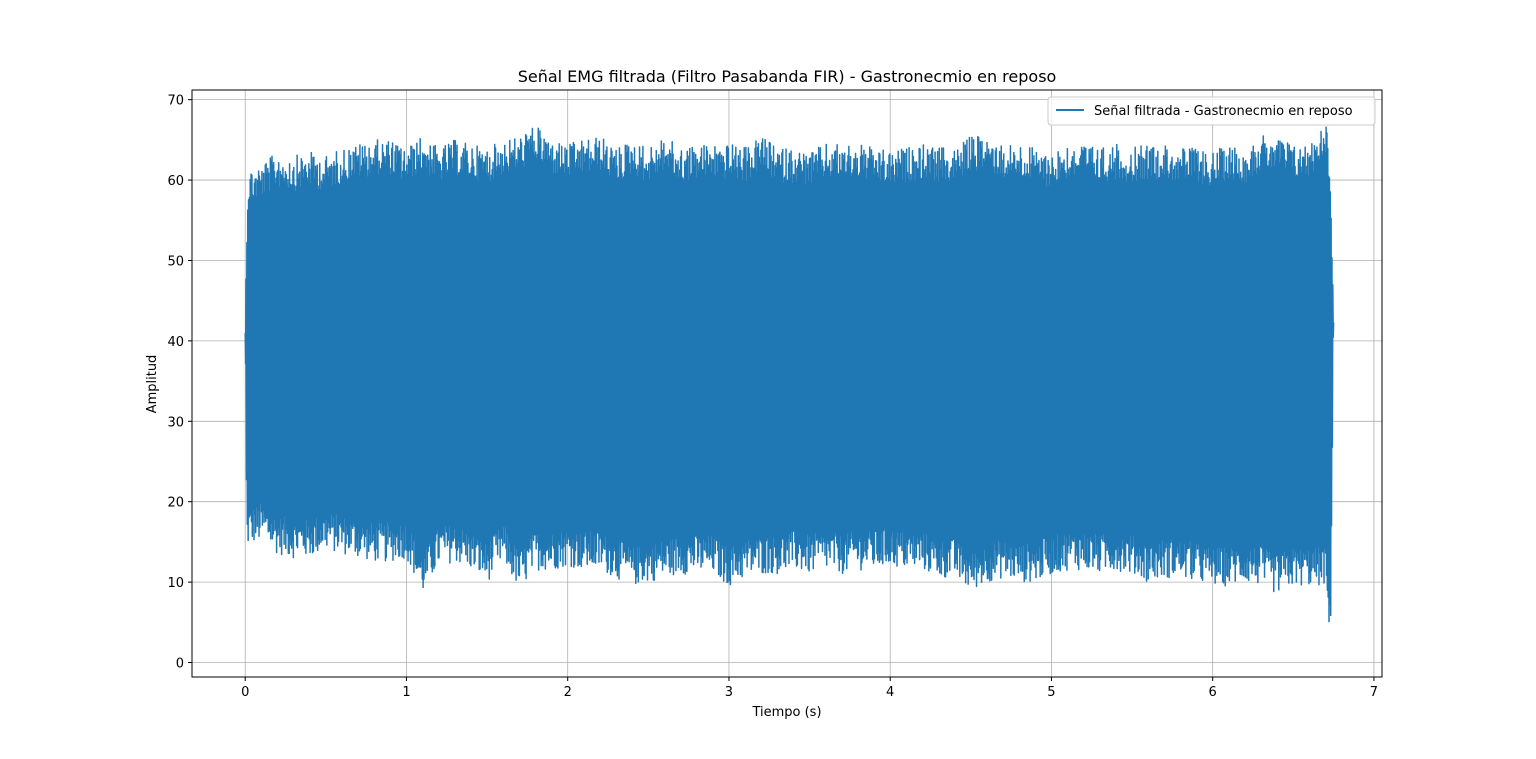 The width and height of the screenshot is (1536, 759). I want to click on x-tick-label: 4, so click(890, 692).